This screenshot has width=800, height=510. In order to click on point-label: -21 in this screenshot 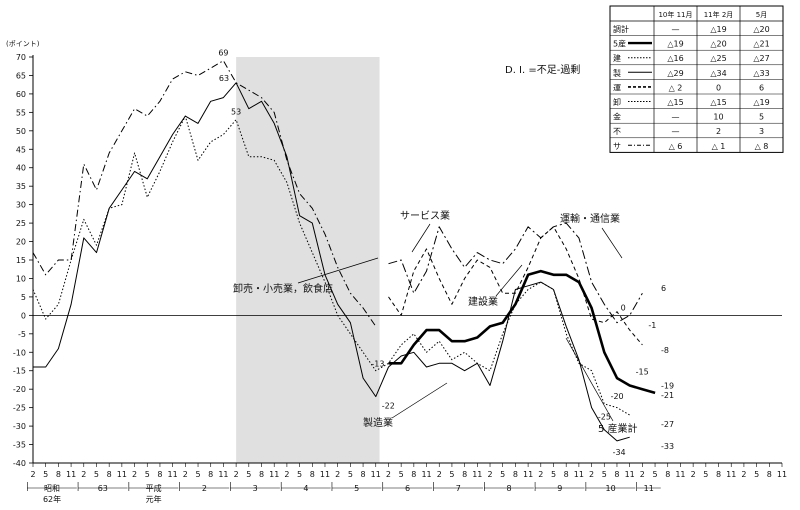, I will do `click(667, 395)`.